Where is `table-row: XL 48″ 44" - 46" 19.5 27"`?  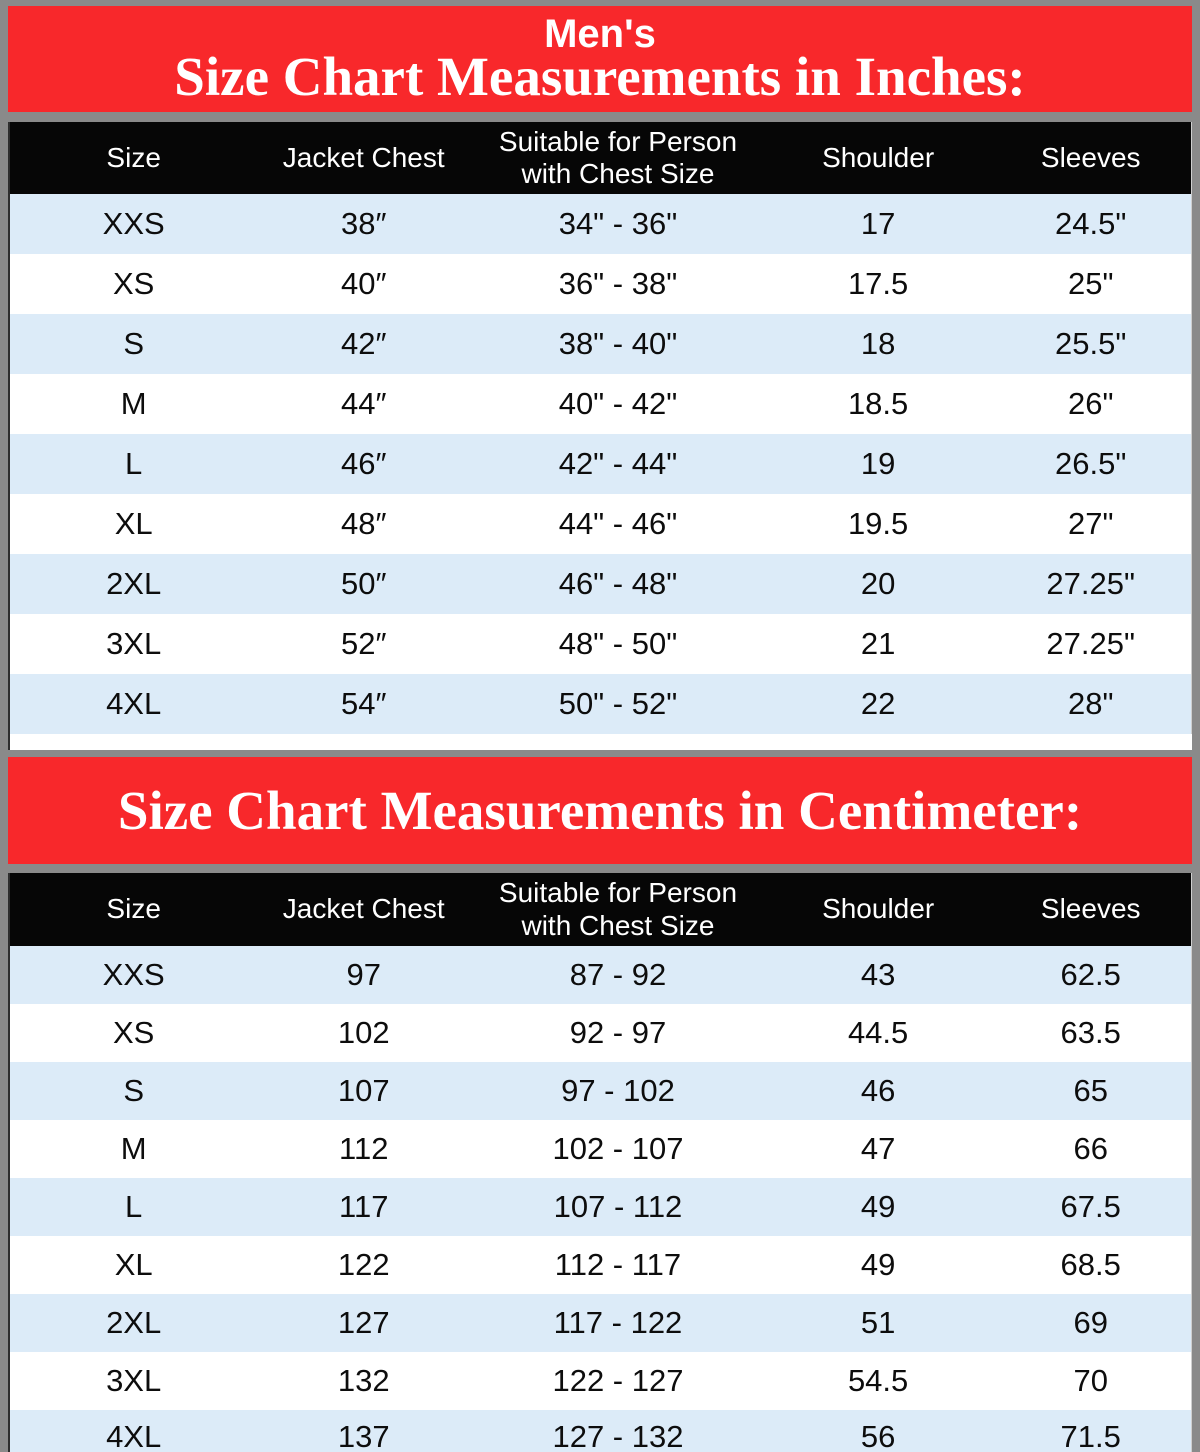
table-row: XL 48″ 44" - 46" 19.5 27" is located at coordinates (600, 524).